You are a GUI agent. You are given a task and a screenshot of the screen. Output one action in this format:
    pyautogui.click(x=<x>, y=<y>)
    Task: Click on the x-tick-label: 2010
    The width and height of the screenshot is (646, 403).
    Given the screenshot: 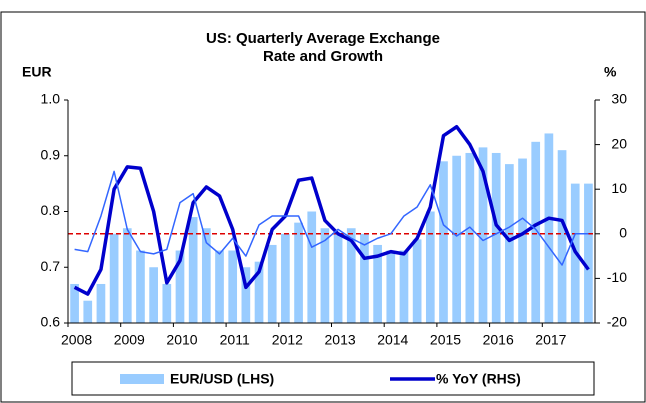 What is the action you would take?
    pyautogui.click(x=181, y=340)
    